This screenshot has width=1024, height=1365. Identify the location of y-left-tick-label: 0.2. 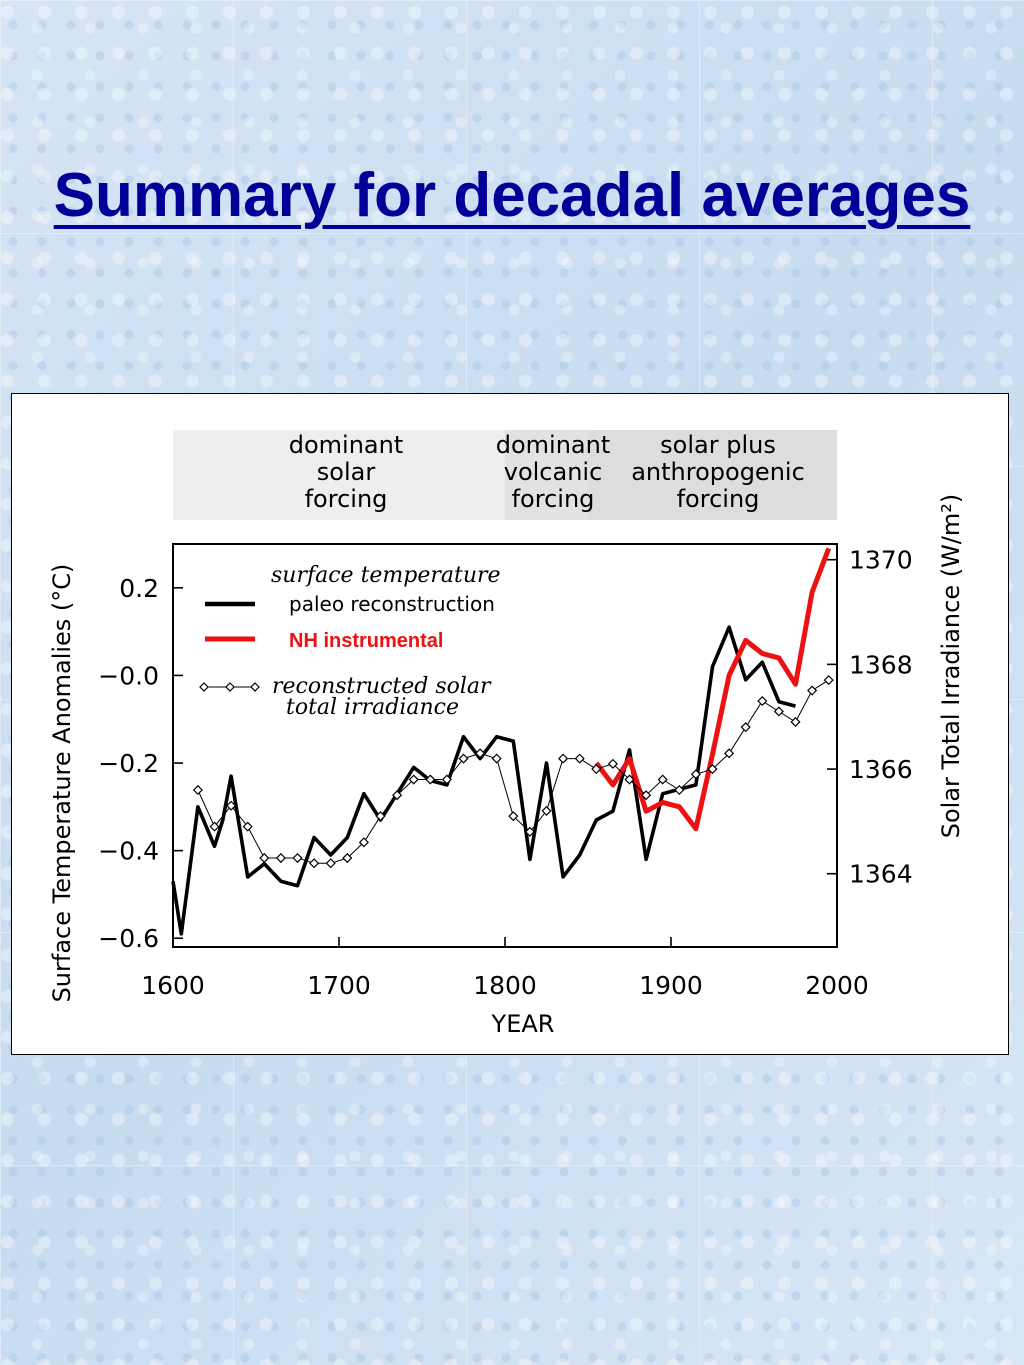
(139, 588).